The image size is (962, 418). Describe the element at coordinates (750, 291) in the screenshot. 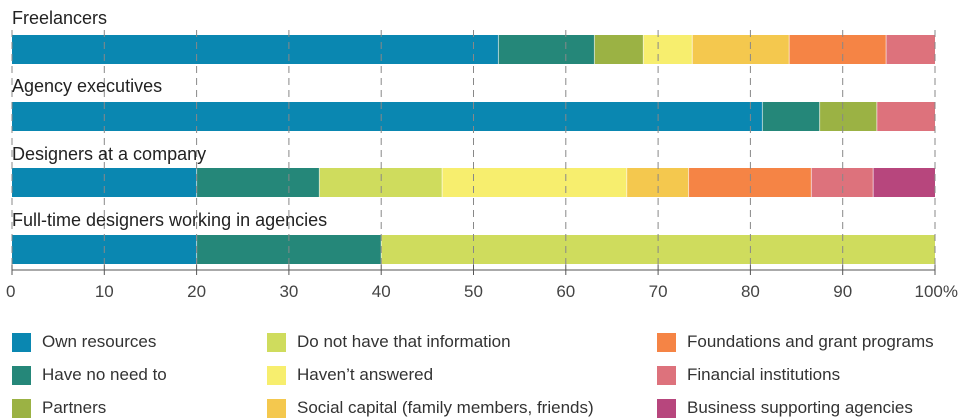

I see `x-tick-label: 80` at that location.